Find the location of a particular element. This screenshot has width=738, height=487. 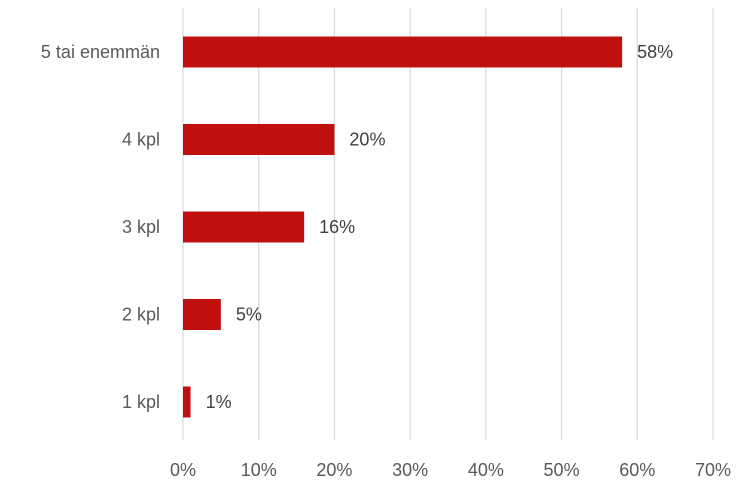

category-label: 5 tai enemmän is located at coordinates (100, 52).